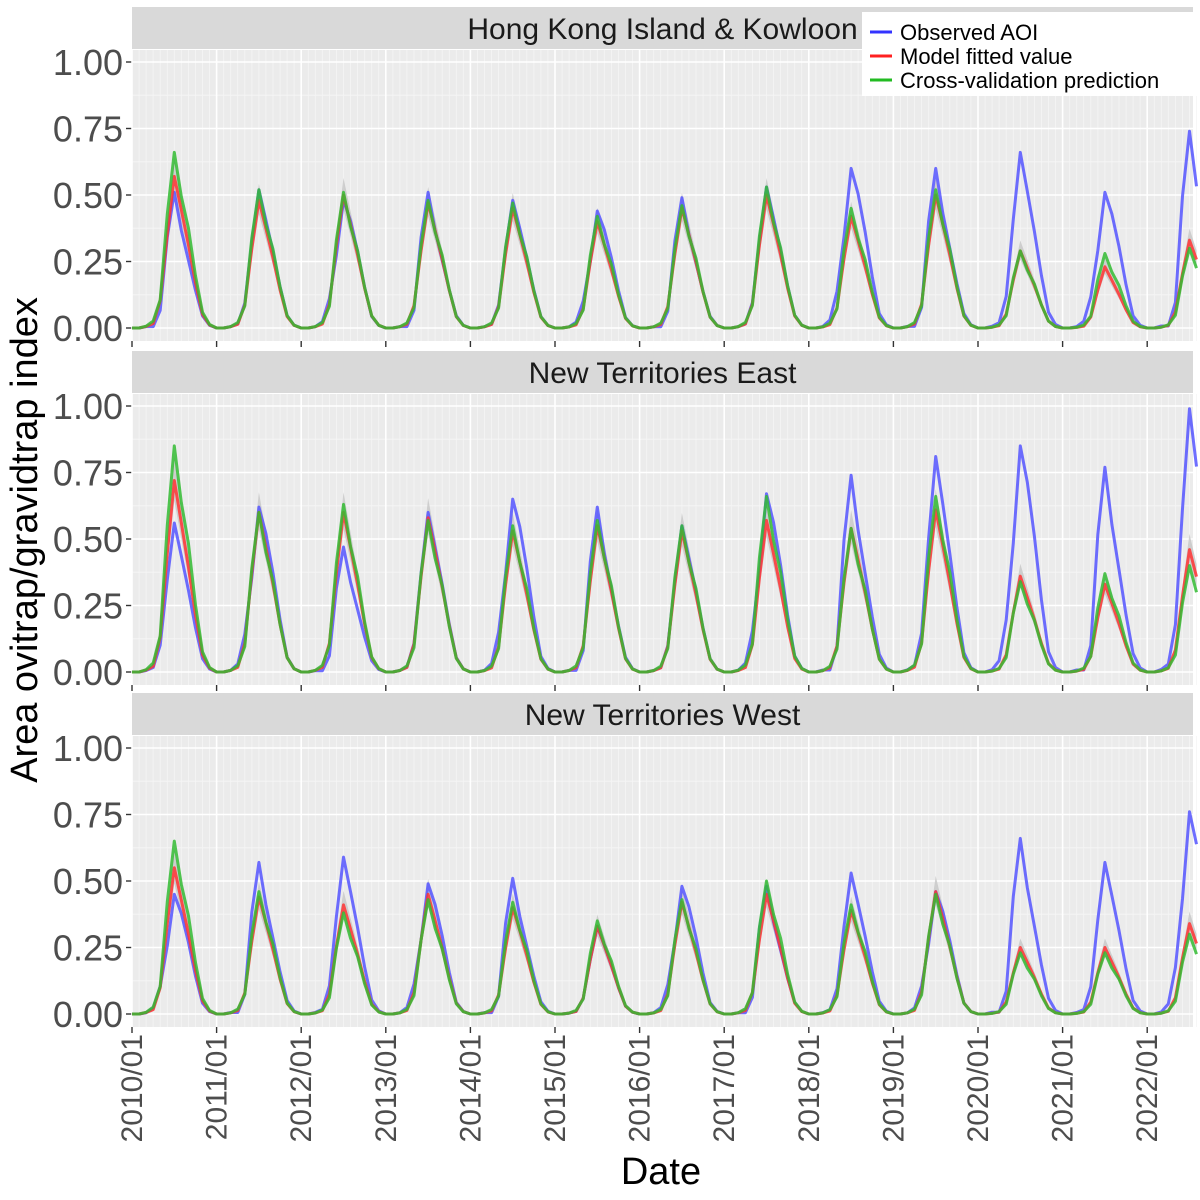  I want to click on x-tick-label: 2020/01, so click(978, 1088).